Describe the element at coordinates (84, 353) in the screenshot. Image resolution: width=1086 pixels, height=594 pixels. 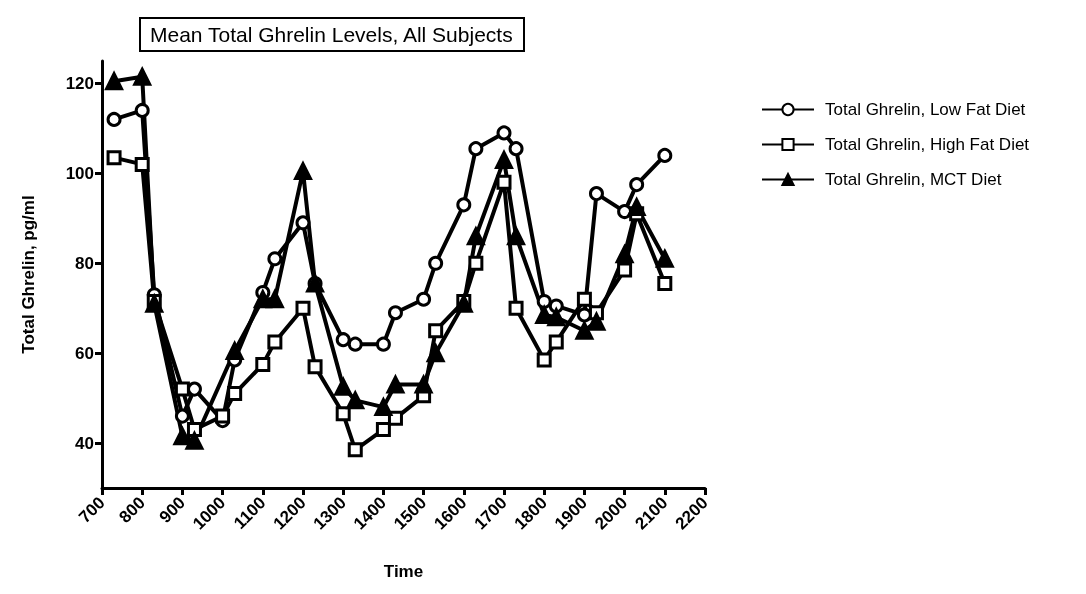
I see `y-tick-label: 60` at that location.